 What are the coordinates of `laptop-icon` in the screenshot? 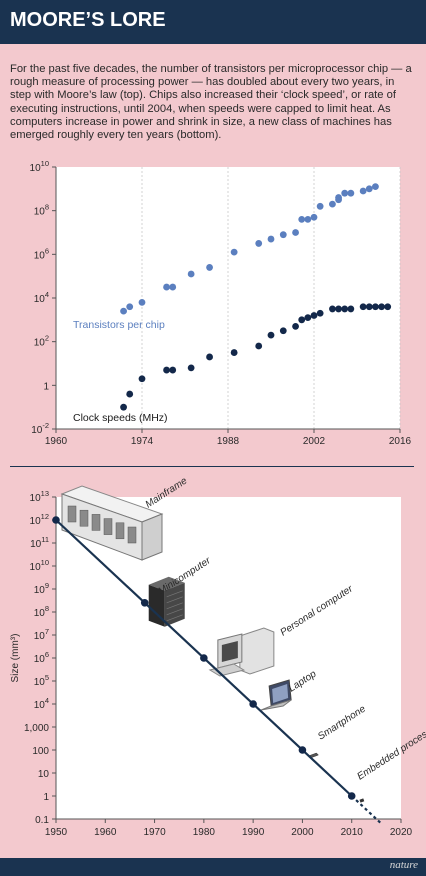 It's located at (276, 695).